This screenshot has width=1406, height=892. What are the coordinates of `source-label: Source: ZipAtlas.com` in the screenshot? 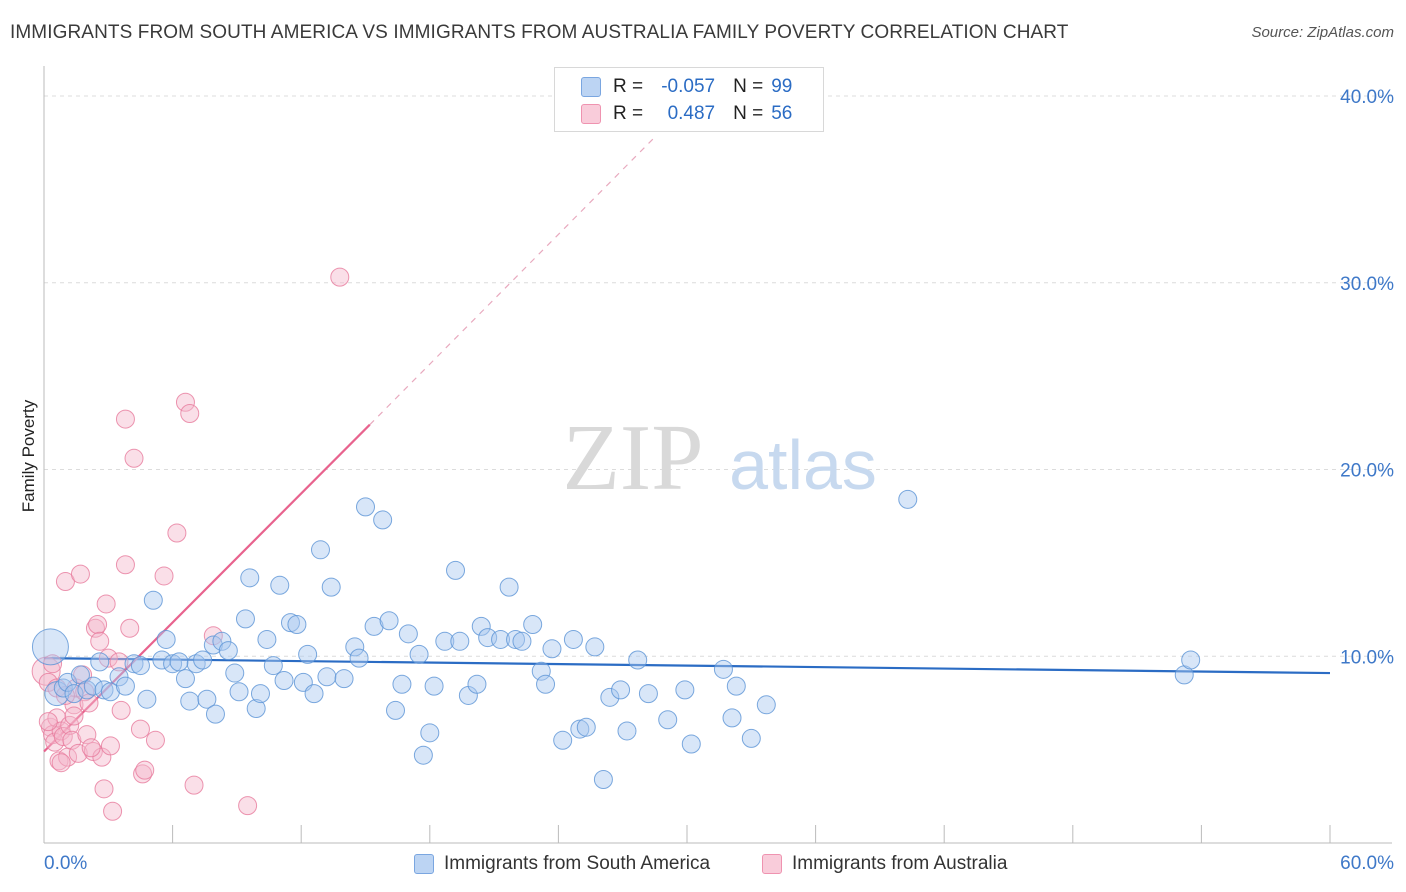 It's located at (1322, 32).